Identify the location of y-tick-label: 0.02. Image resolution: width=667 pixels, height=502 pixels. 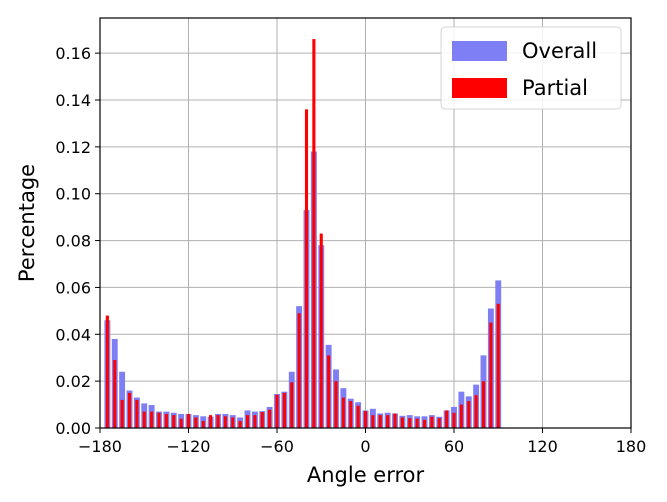
(73, 381).